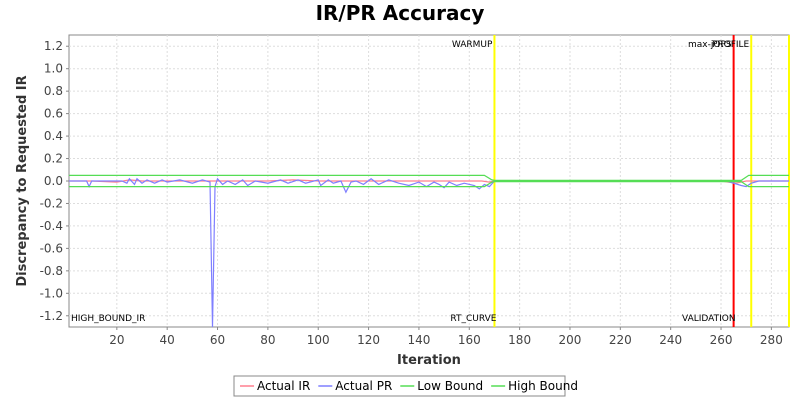 The image size is (800, 400). Describe the element at coordinates (51, 271) in the screenshot. I see `y-tick-label: -0.8` at that location.